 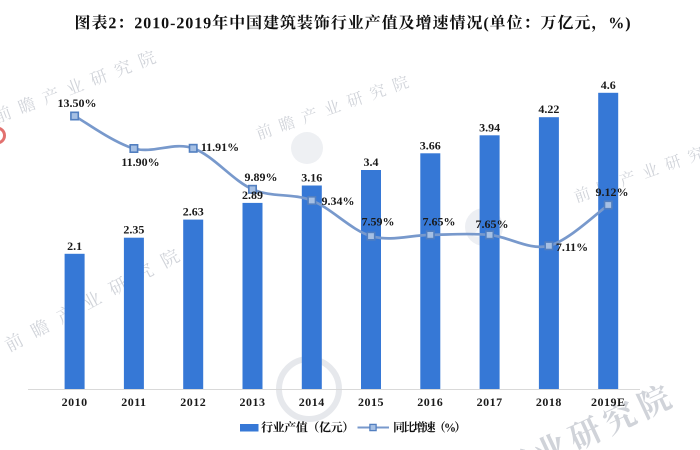 I want to click on svg-text: 2012, so click(x=193, y=402).